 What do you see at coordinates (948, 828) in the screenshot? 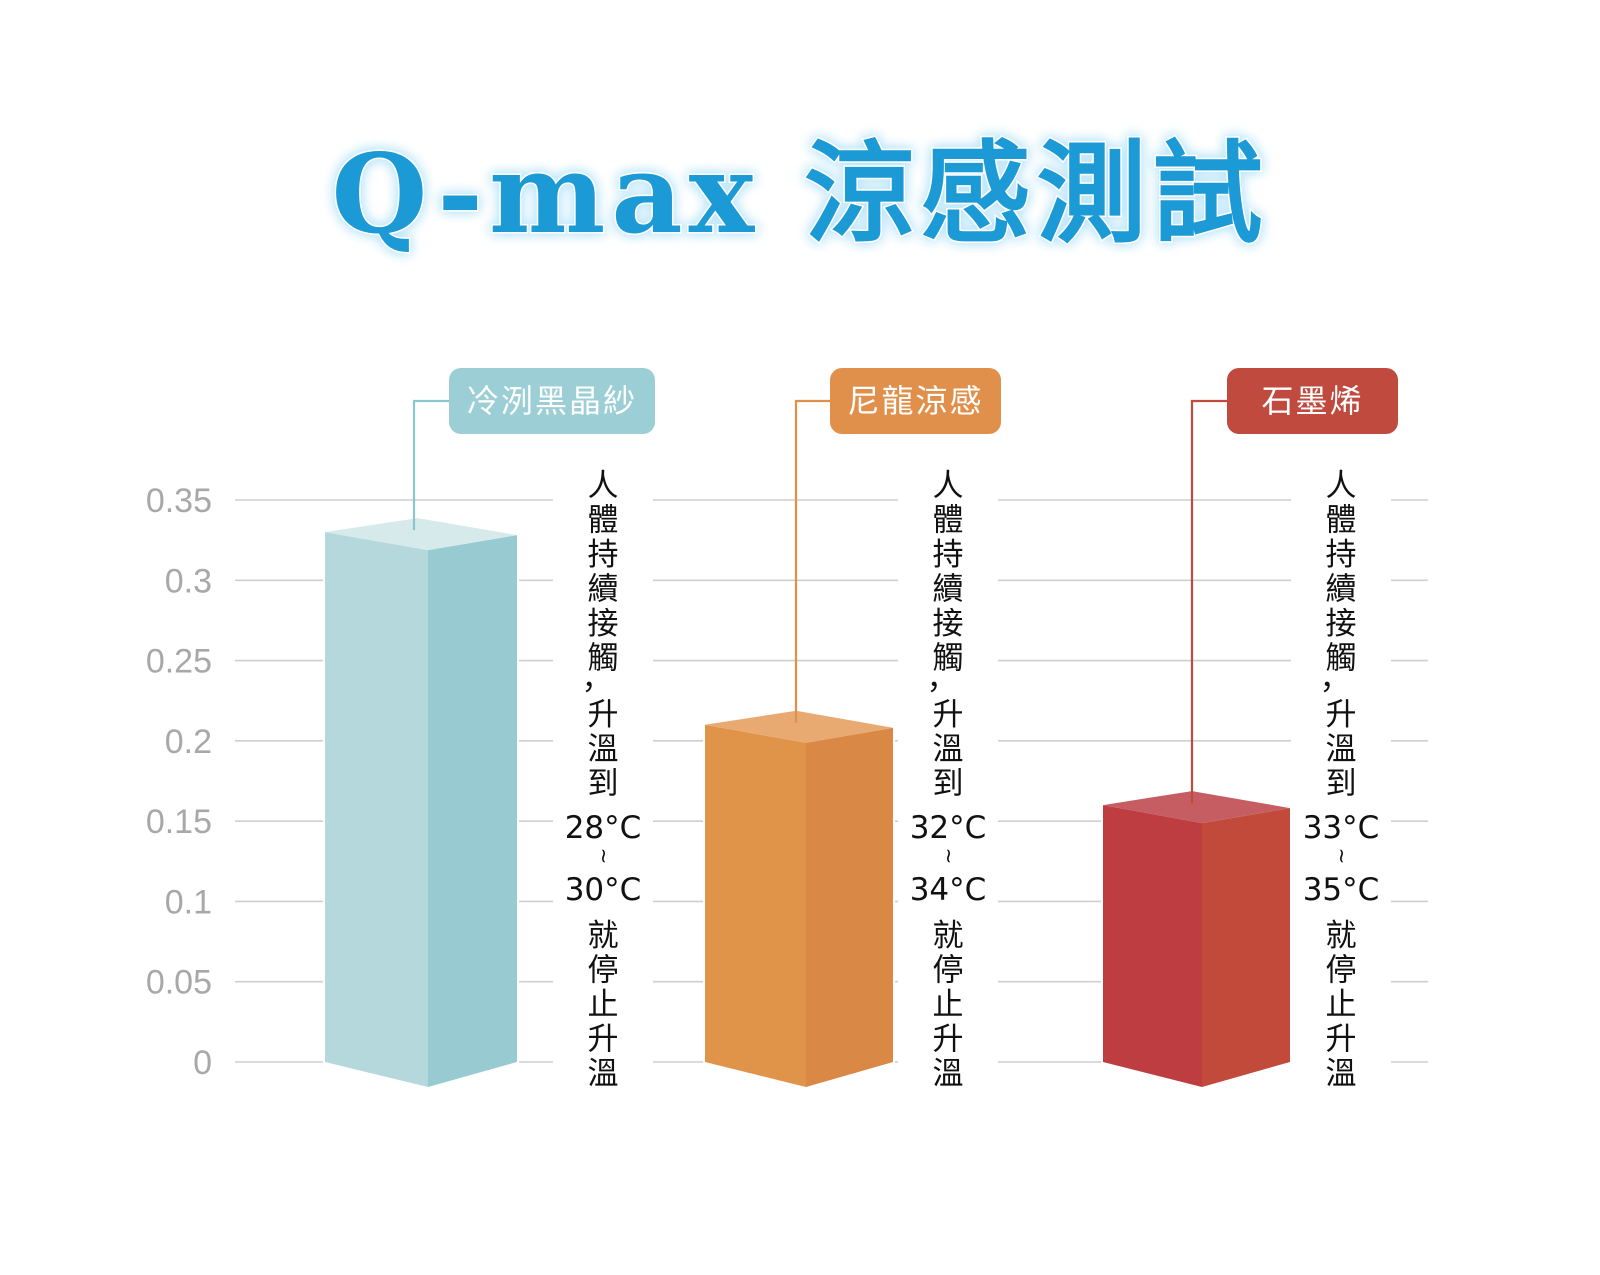
I see `annotation-temp-low: 32°C` at bounding box center [948, 828].